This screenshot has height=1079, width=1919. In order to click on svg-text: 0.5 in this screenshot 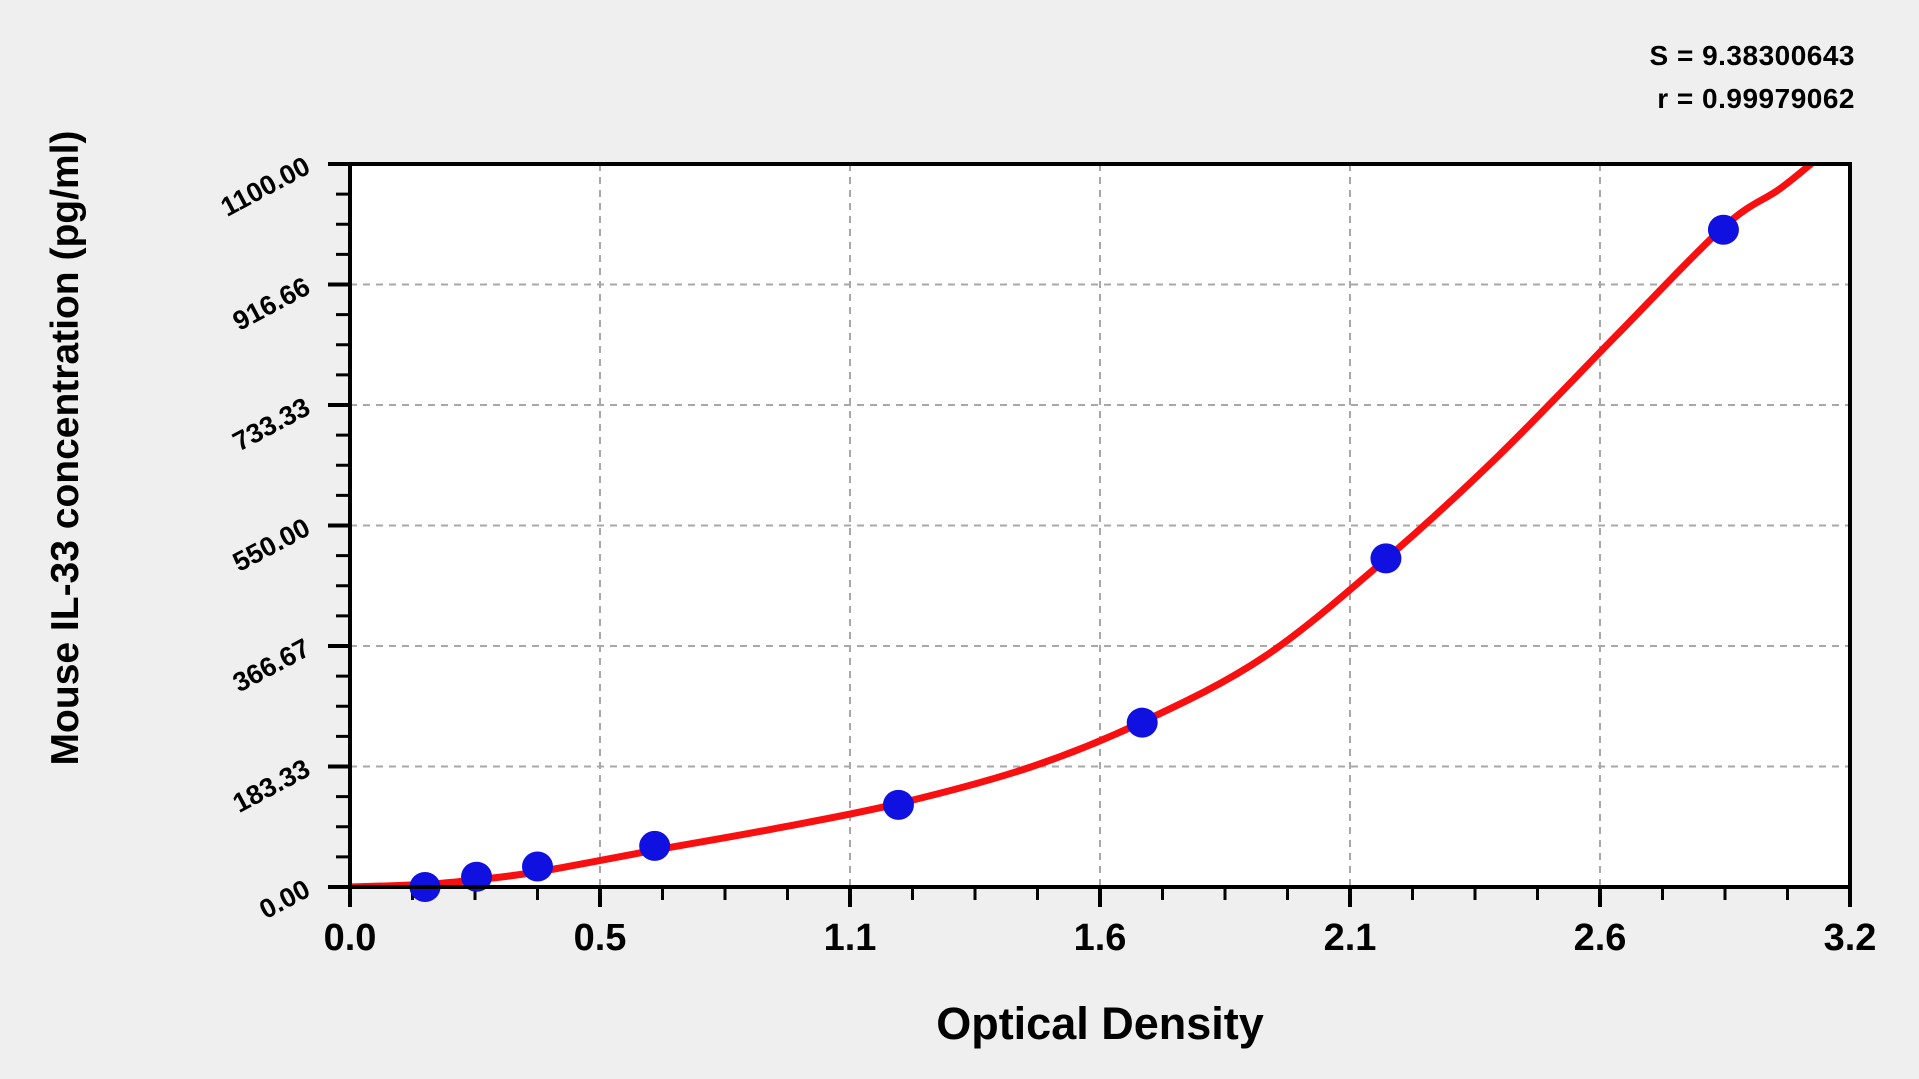, I will do `click(600, 938)`.